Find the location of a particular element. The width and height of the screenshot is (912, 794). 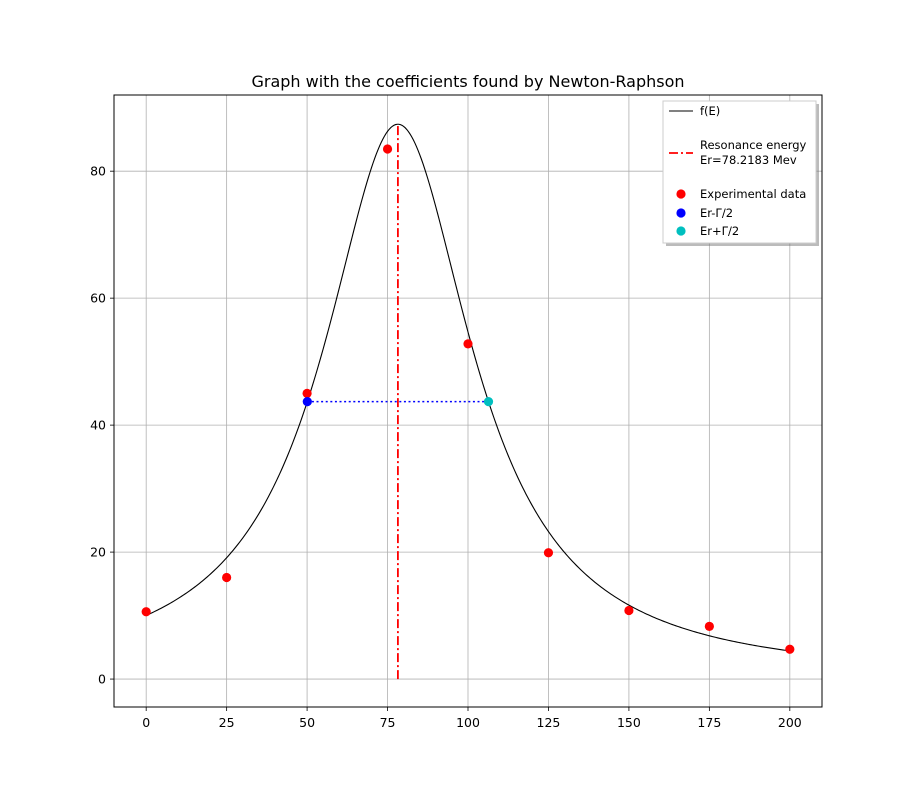

legend-label: Er+Γ/2 is located at coordinates (719, 231).